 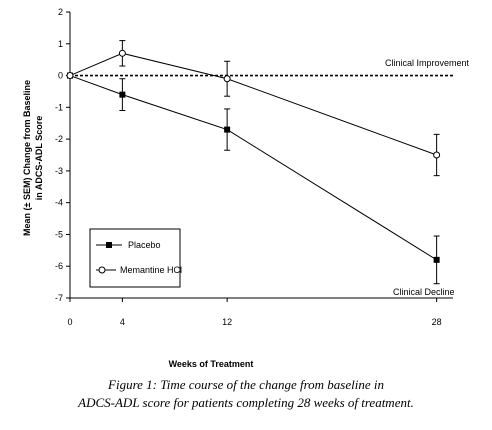 What do you see at coordinates (122, 322) in the screenshot?
I see `x-tick-label: 4` at bounding box center [122, 322].